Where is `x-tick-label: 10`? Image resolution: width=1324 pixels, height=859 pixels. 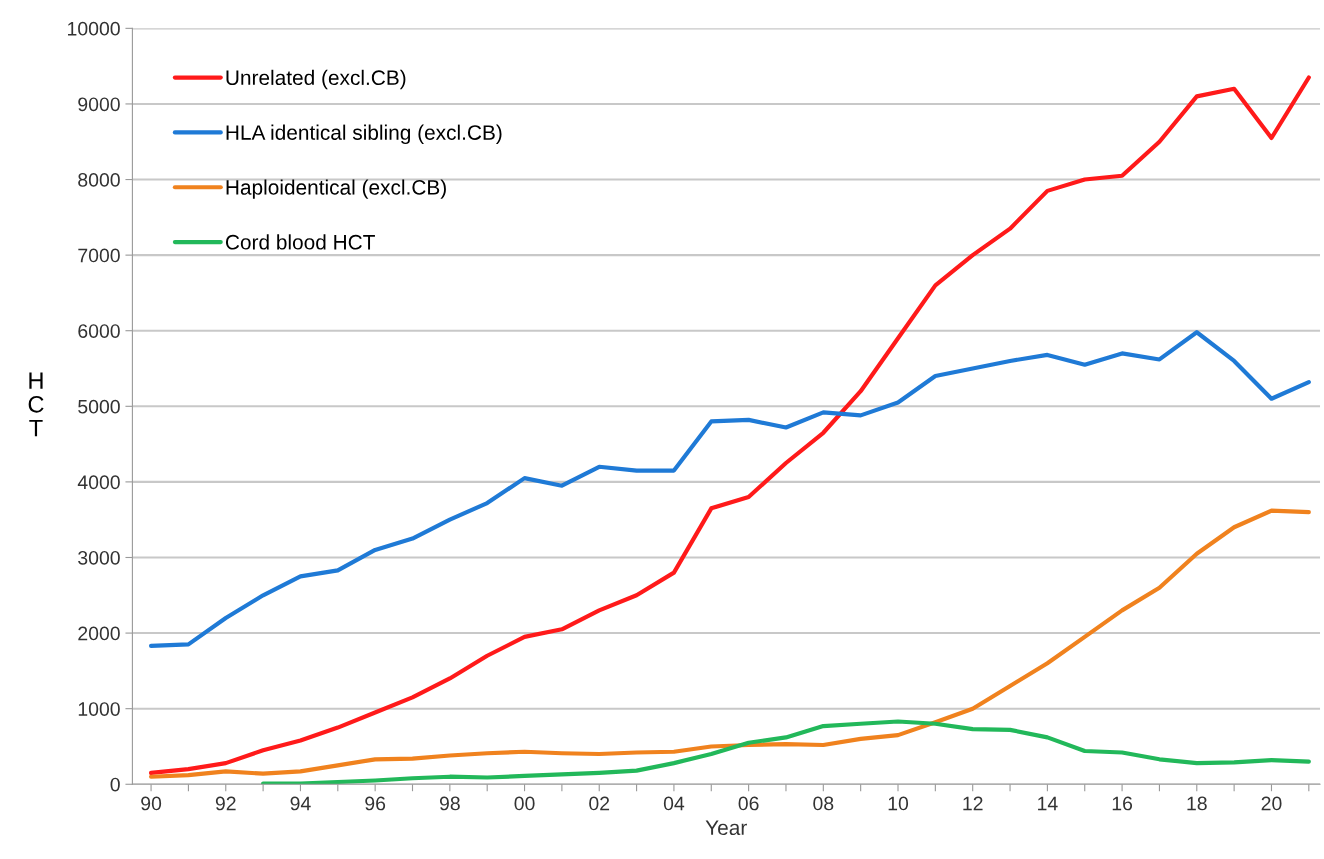
x-tick-label: 10 is located at coordinates (898, 803).